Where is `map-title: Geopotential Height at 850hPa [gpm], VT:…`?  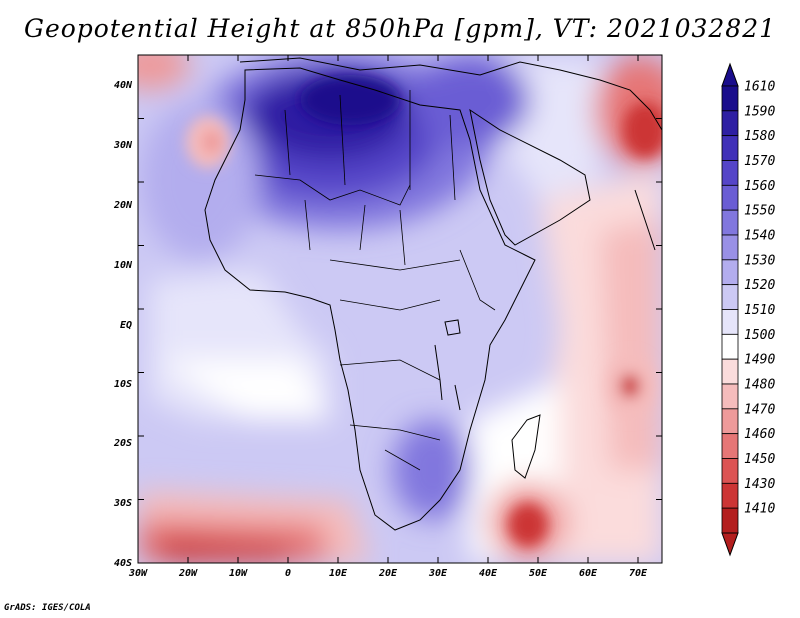
map-title: Geopotential Height at 850hPa [gpm], VT:… is located at coordinates (400, 28).